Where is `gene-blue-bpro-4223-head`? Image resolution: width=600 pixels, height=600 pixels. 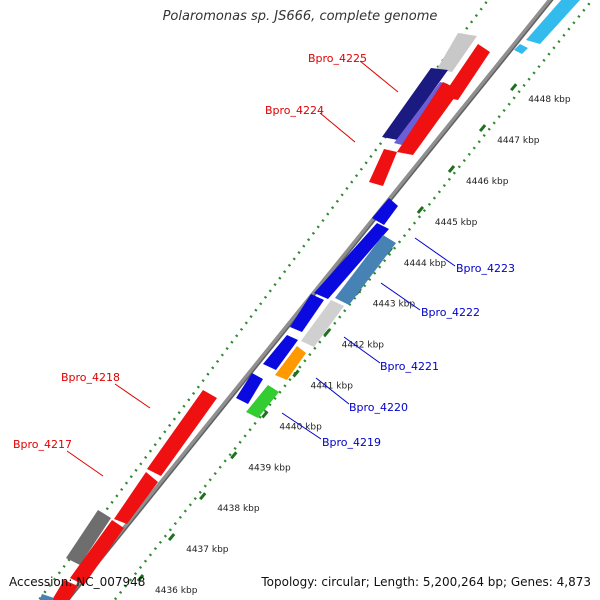
gene-blue-bpro-4223-head is located at coordinates (385, 211).